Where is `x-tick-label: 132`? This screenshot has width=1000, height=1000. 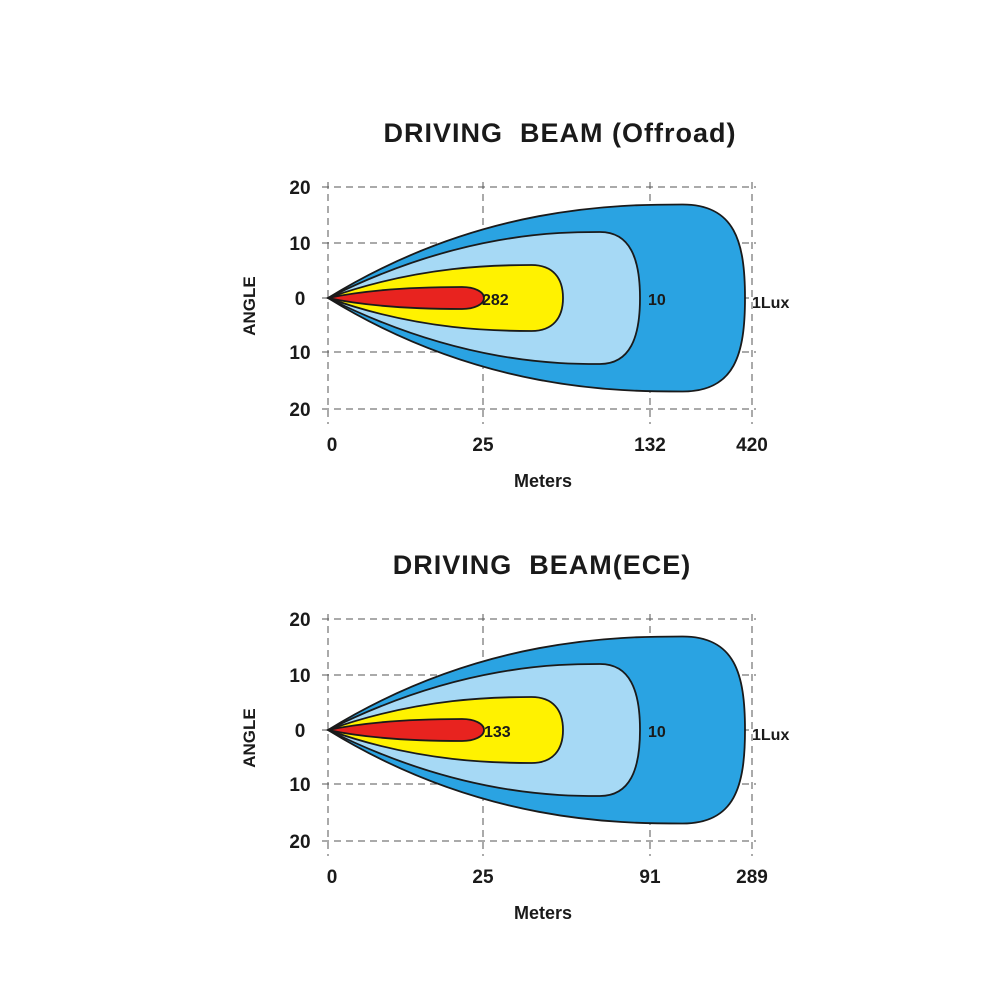 x-tick-label: 132 is located at coordinates (650, 445).